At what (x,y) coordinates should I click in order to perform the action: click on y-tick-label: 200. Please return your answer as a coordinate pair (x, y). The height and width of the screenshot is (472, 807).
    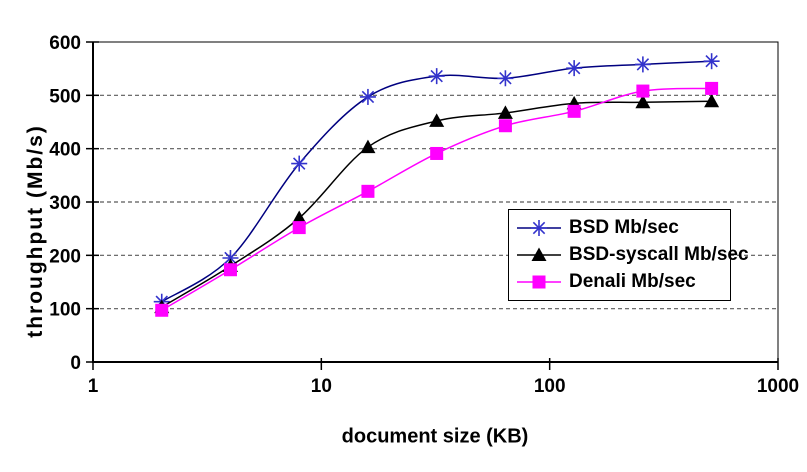
    Looking at the image, I should click on (65, 256).